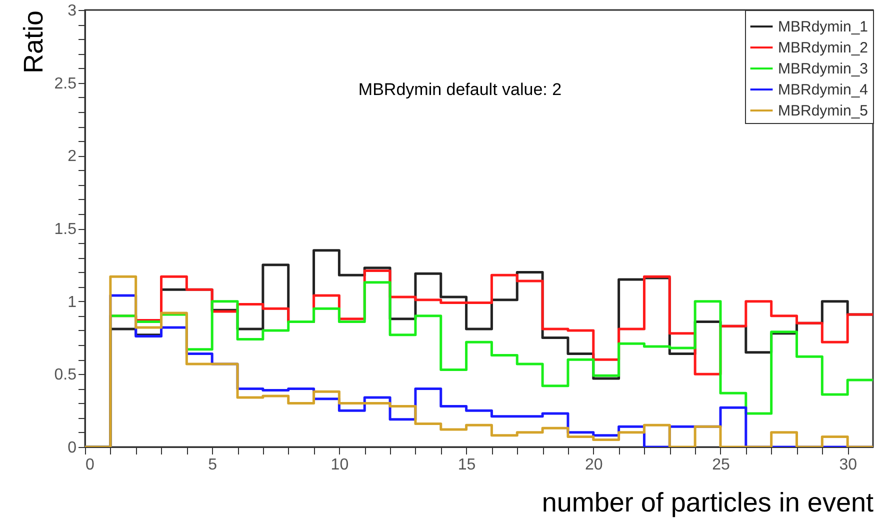 The height and width of the screenshot is (527, 887). What do you see at coordinates (823, 69) in the screenshot?
I see `legend-label: MBRdymin_3` at bounding box center [823, 69].